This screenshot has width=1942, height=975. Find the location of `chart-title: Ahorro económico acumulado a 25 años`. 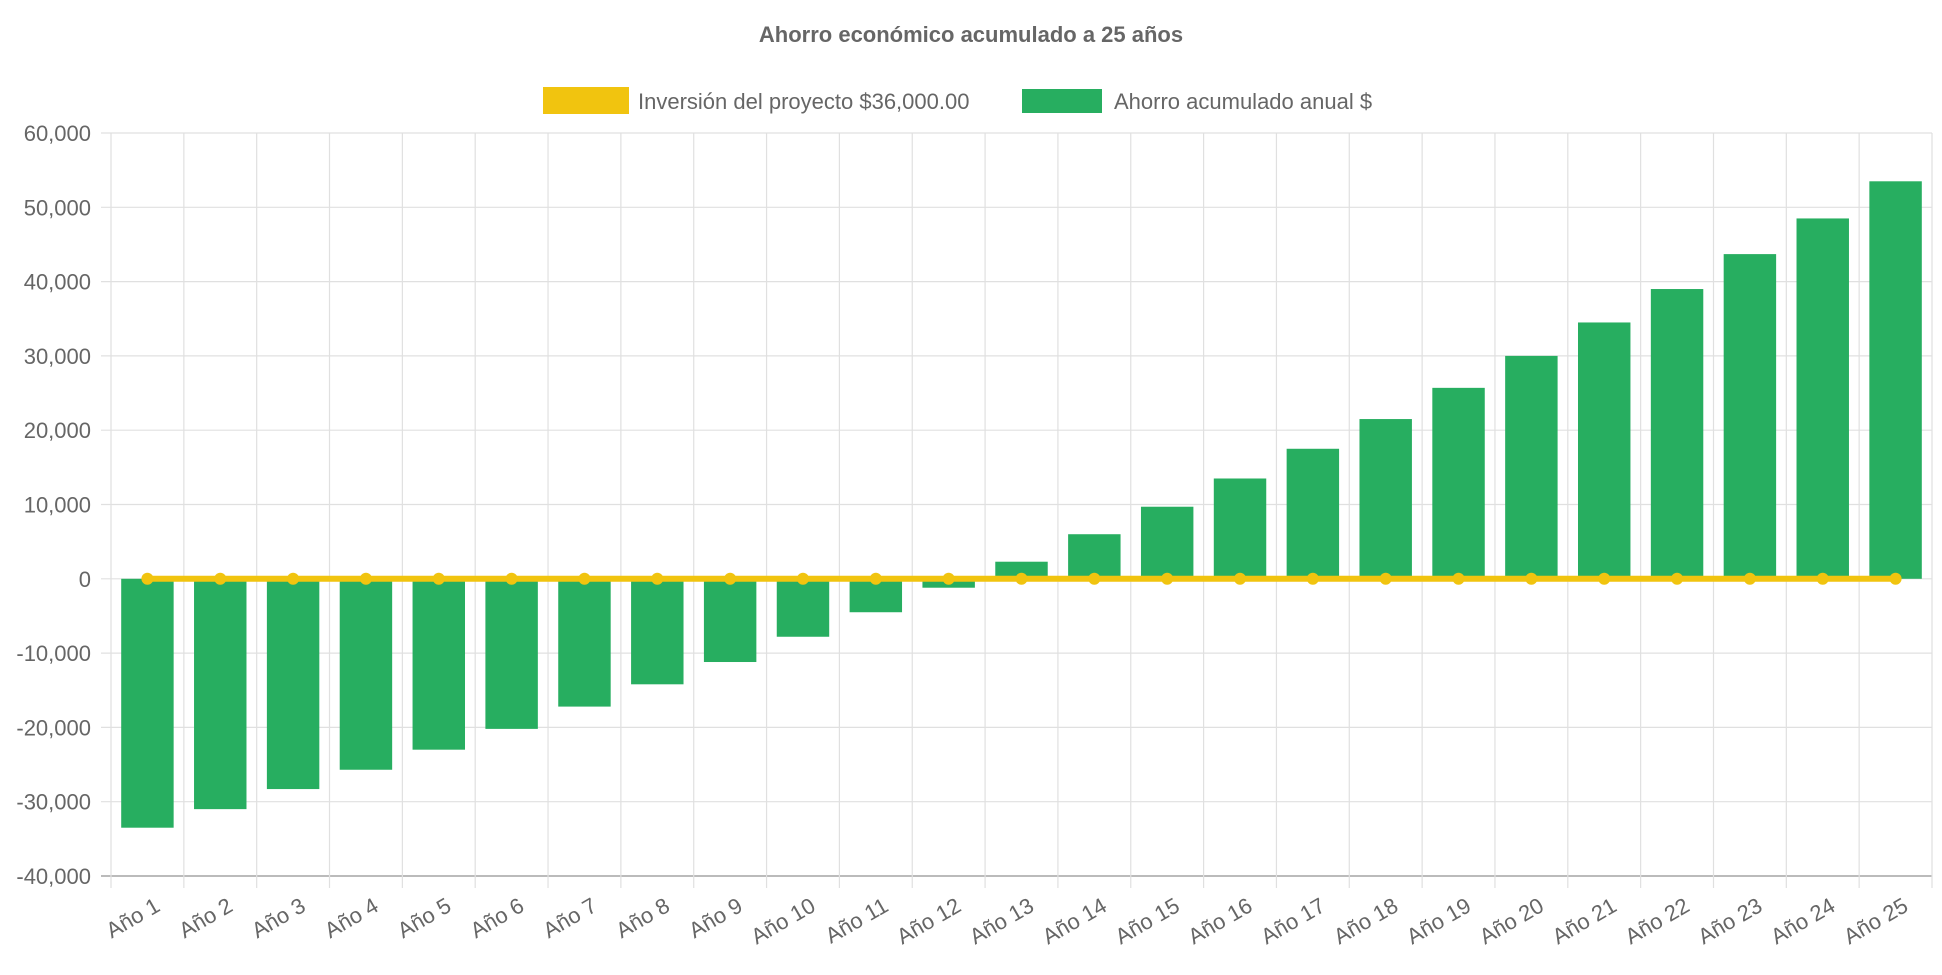

chart-title: Ahorro económico acumulado a 25 años is located at coordinates (971, 34).